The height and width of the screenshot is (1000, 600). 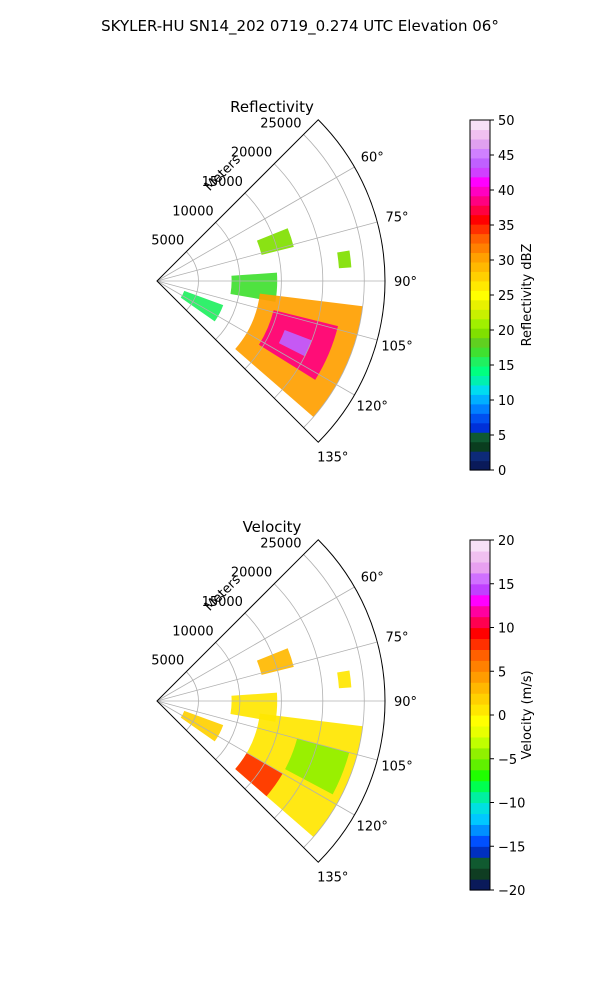 I want to click on colorbar-tick-label: 10, so click(x=506, y=629).